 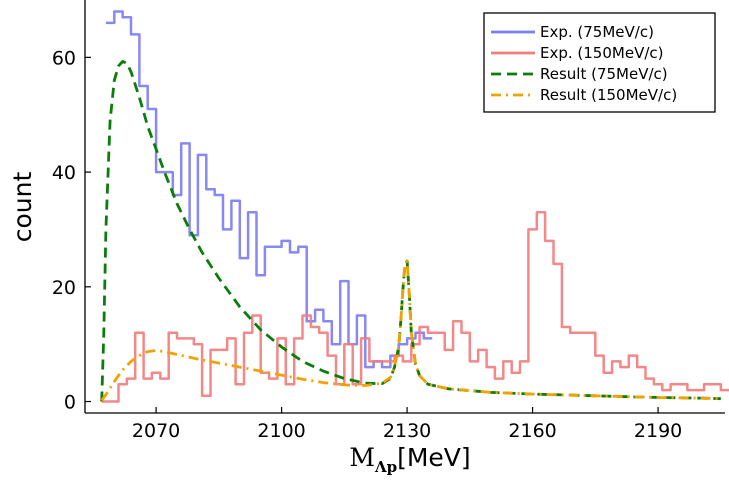 What do you see at coordinates (597, 32) in the screenshot?
I see `legend-label: Exp. (75MeV/c)` at bounding box center [597, 32].